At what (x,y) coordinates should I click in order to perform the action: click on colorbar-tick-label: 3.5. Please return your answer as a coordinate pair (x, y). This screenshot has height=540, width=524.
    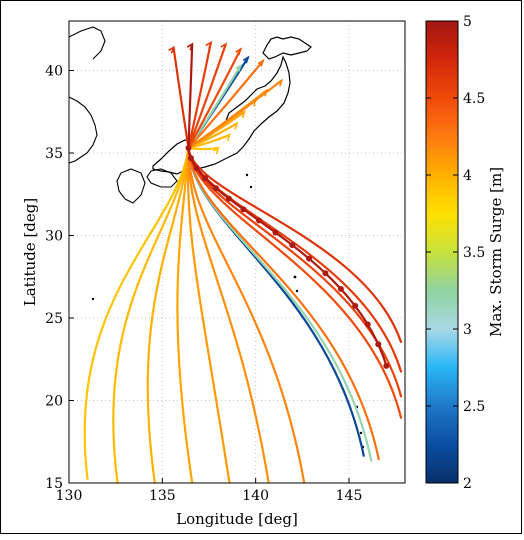
    Looking at the image, I should click on (474, 253).